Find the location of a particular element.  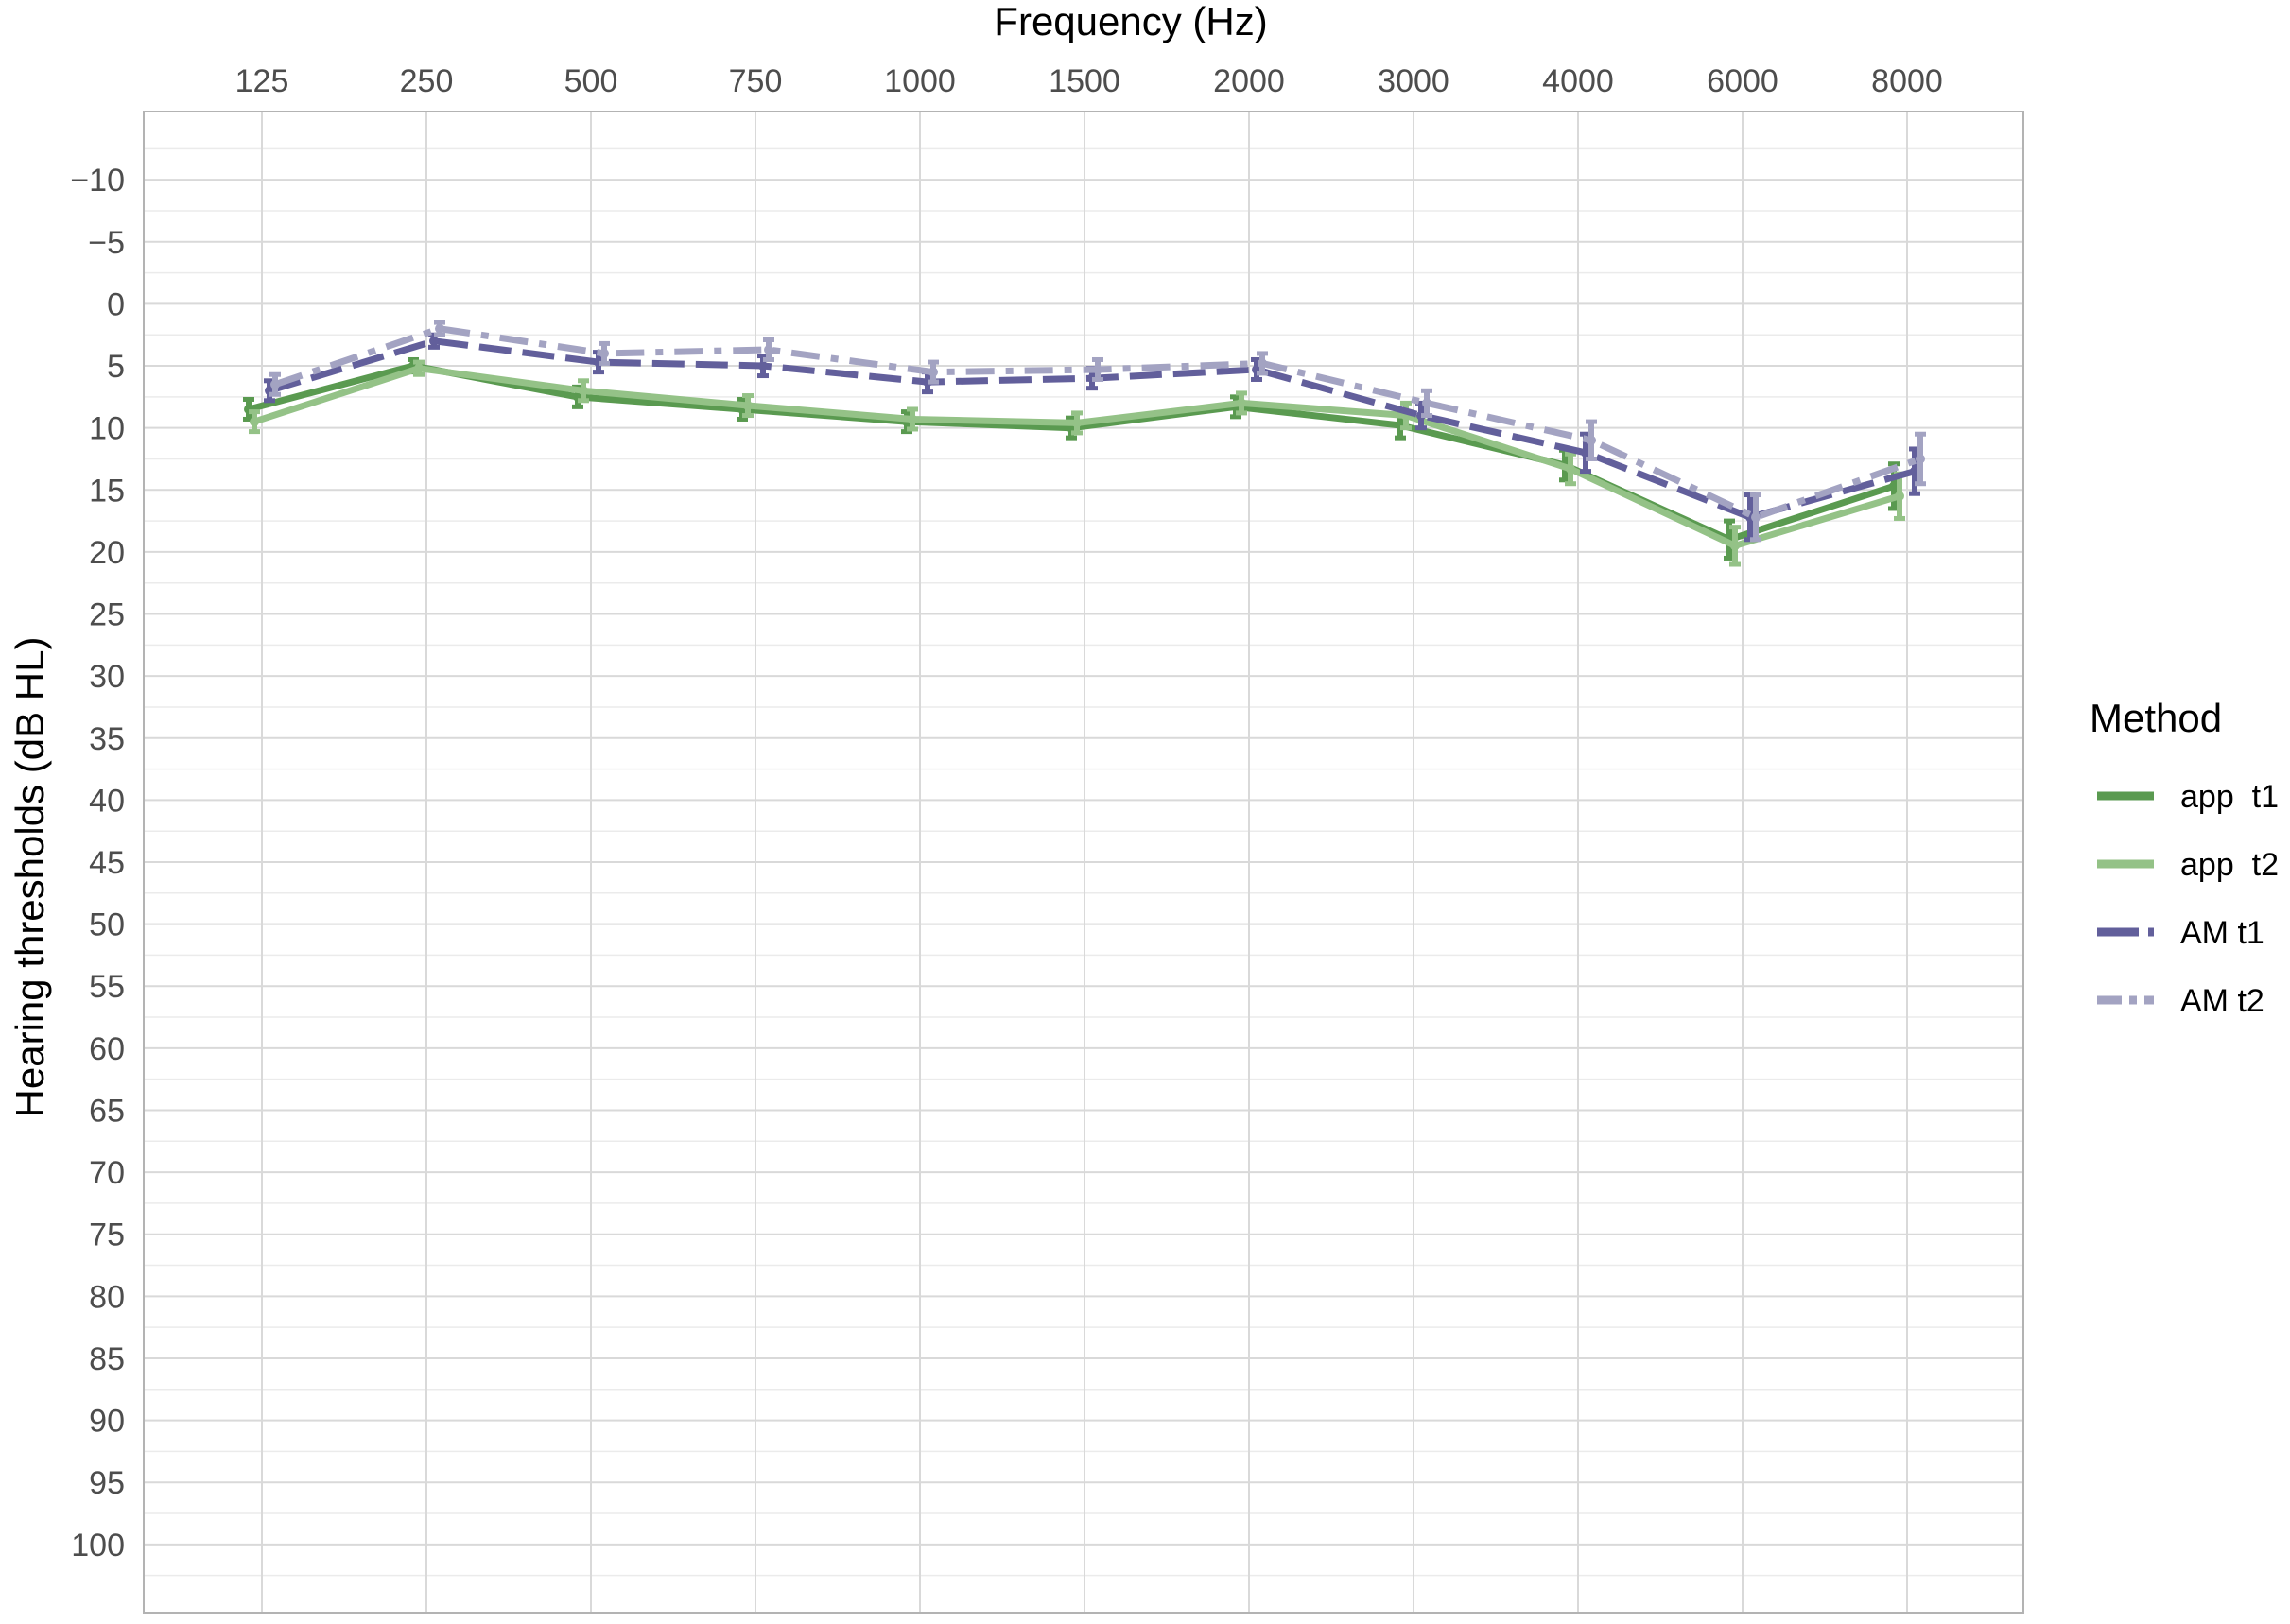

y-tick-label: 35 is located at coordinates (107, 739).